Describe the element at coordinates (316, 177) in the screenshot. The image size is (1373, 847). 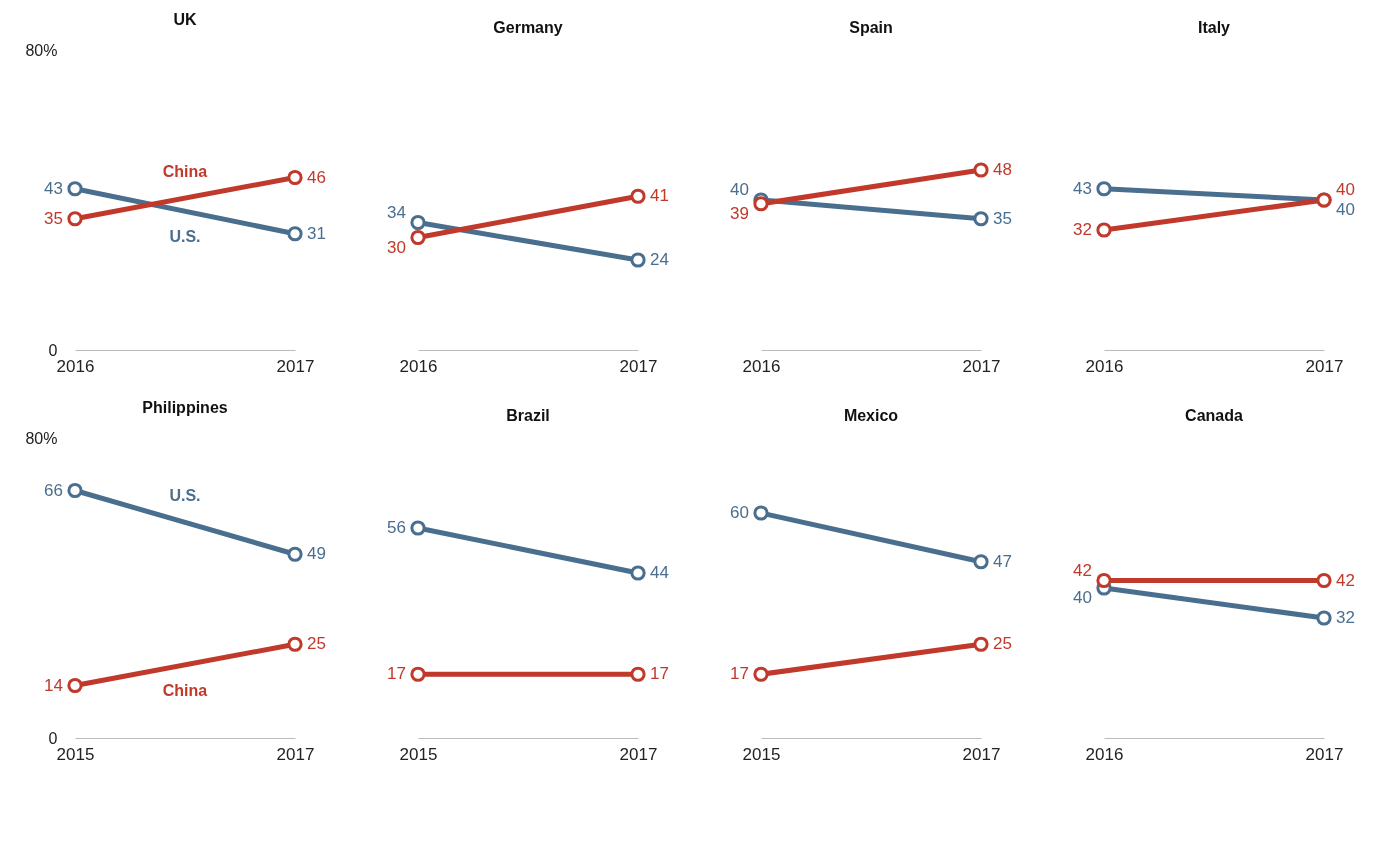
I see `data-label: 46` at that location.